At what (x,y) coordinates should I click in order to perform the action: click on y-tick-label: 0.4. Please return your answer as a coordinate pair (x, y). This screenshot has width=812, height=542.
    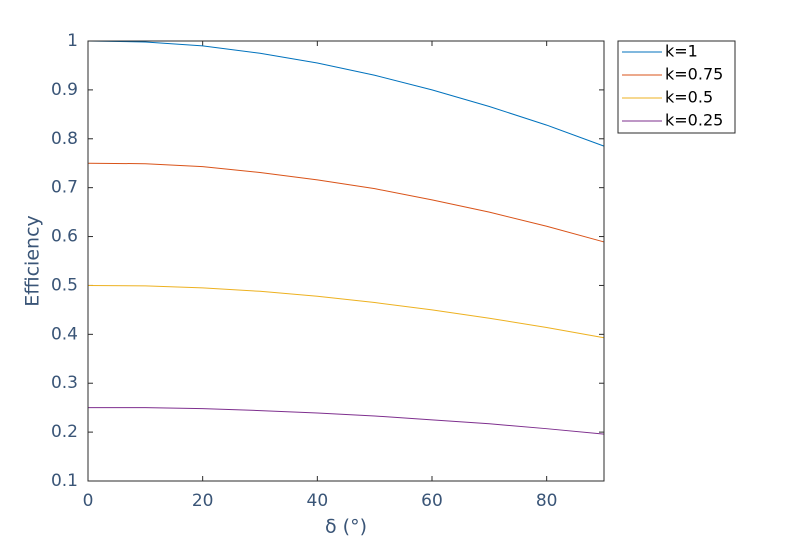
    Looking at the image, I should click on (64, 334).